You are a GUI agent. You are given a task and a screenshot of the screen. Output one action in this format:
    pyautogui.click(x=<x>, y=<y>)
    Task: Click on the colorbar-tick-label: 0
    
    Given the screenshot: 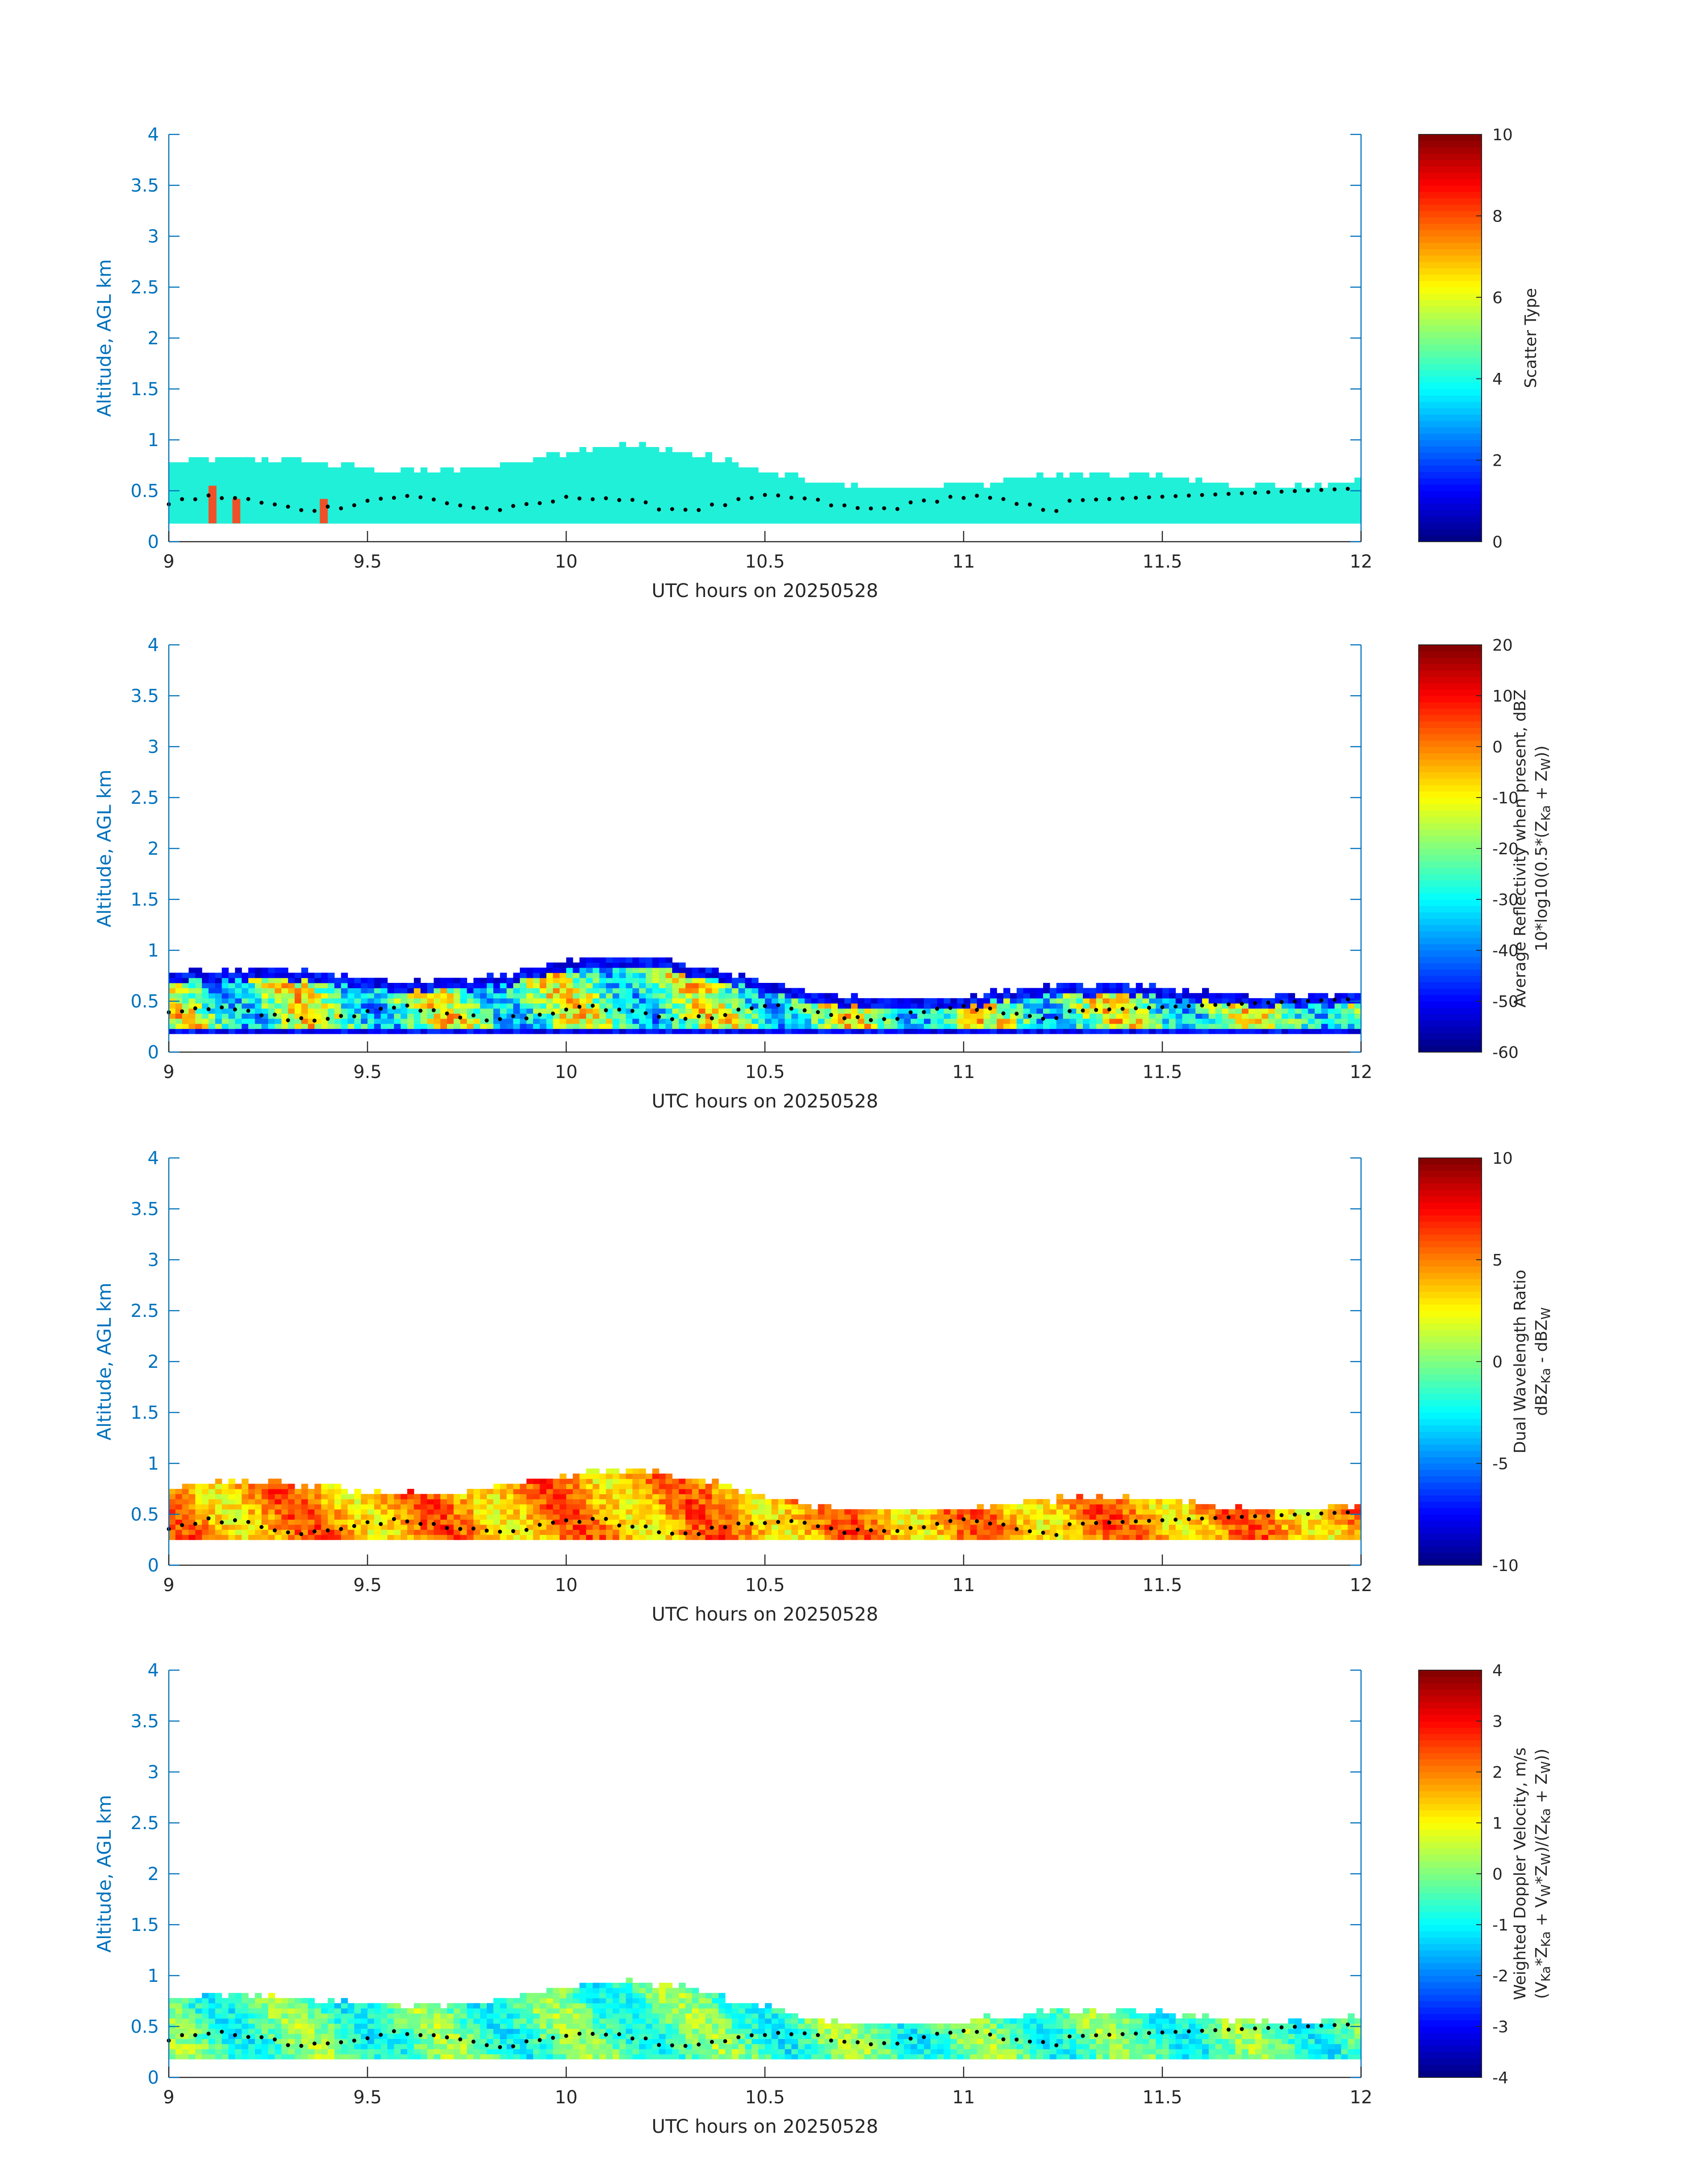 What is the action you would take?
    pyautogui.click(x=1497, y=747)
    